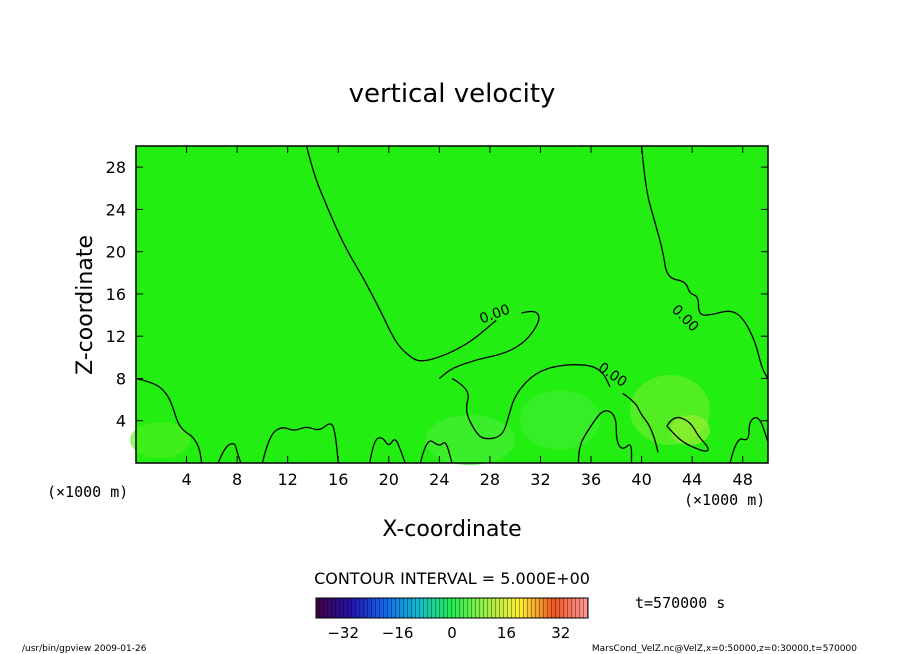 This screenshot has width=904, height=654. What do you see at coordinates (743, 479) in the screenshot?
I see `x-tick-label: 48` at bounding box center [743, 479].